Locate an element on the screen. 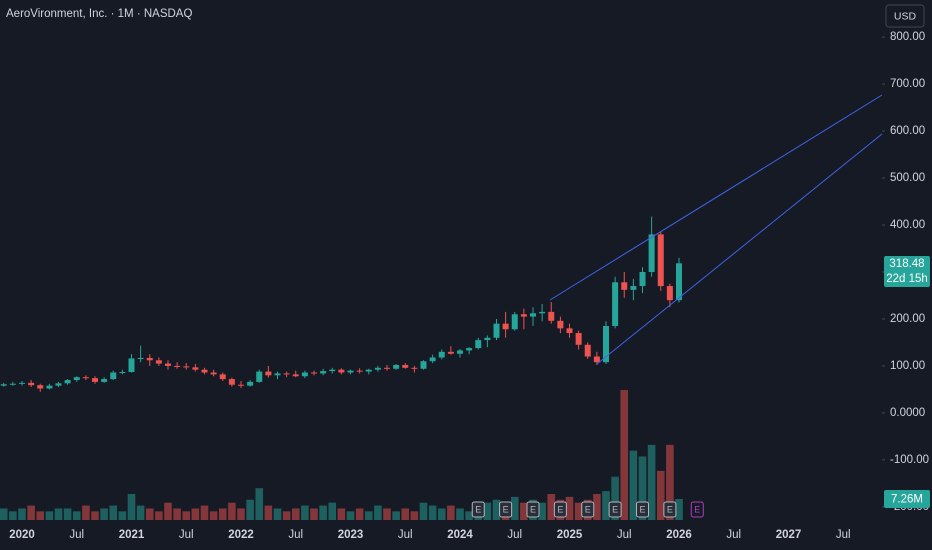 The height and width of the screenshot is (550, 932). x-tick-label: 2024 is located at coordinates (460, 535).